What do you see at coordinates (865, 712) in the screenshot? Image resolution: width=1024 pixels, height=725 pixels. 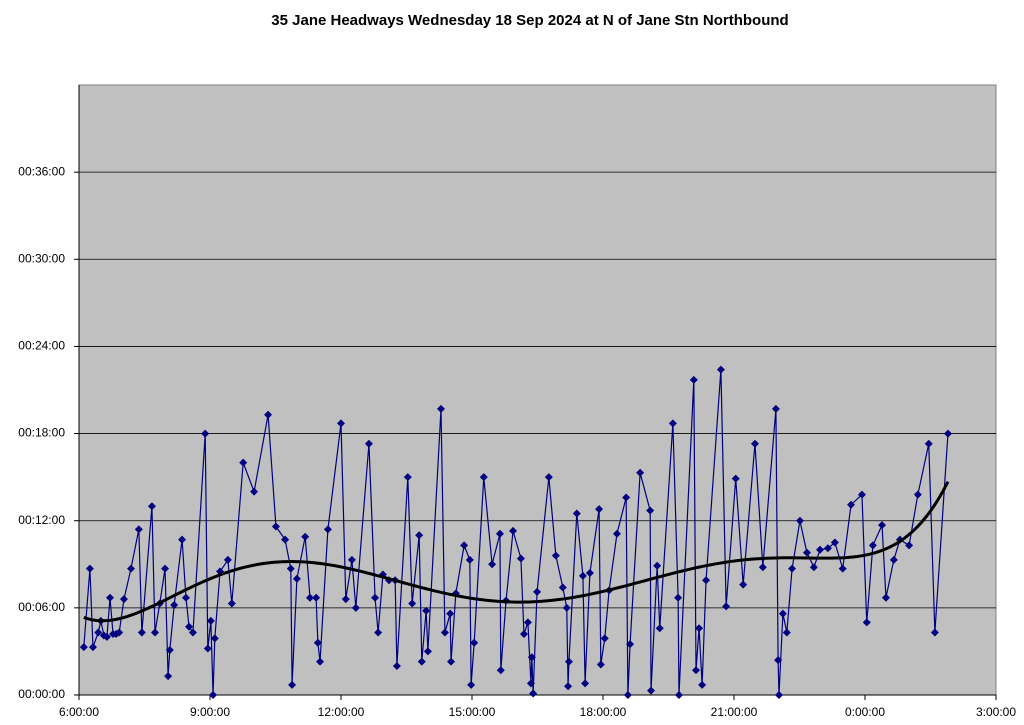 I see `x-tick-label: 0:00:00` at bounding box center [865, 712].